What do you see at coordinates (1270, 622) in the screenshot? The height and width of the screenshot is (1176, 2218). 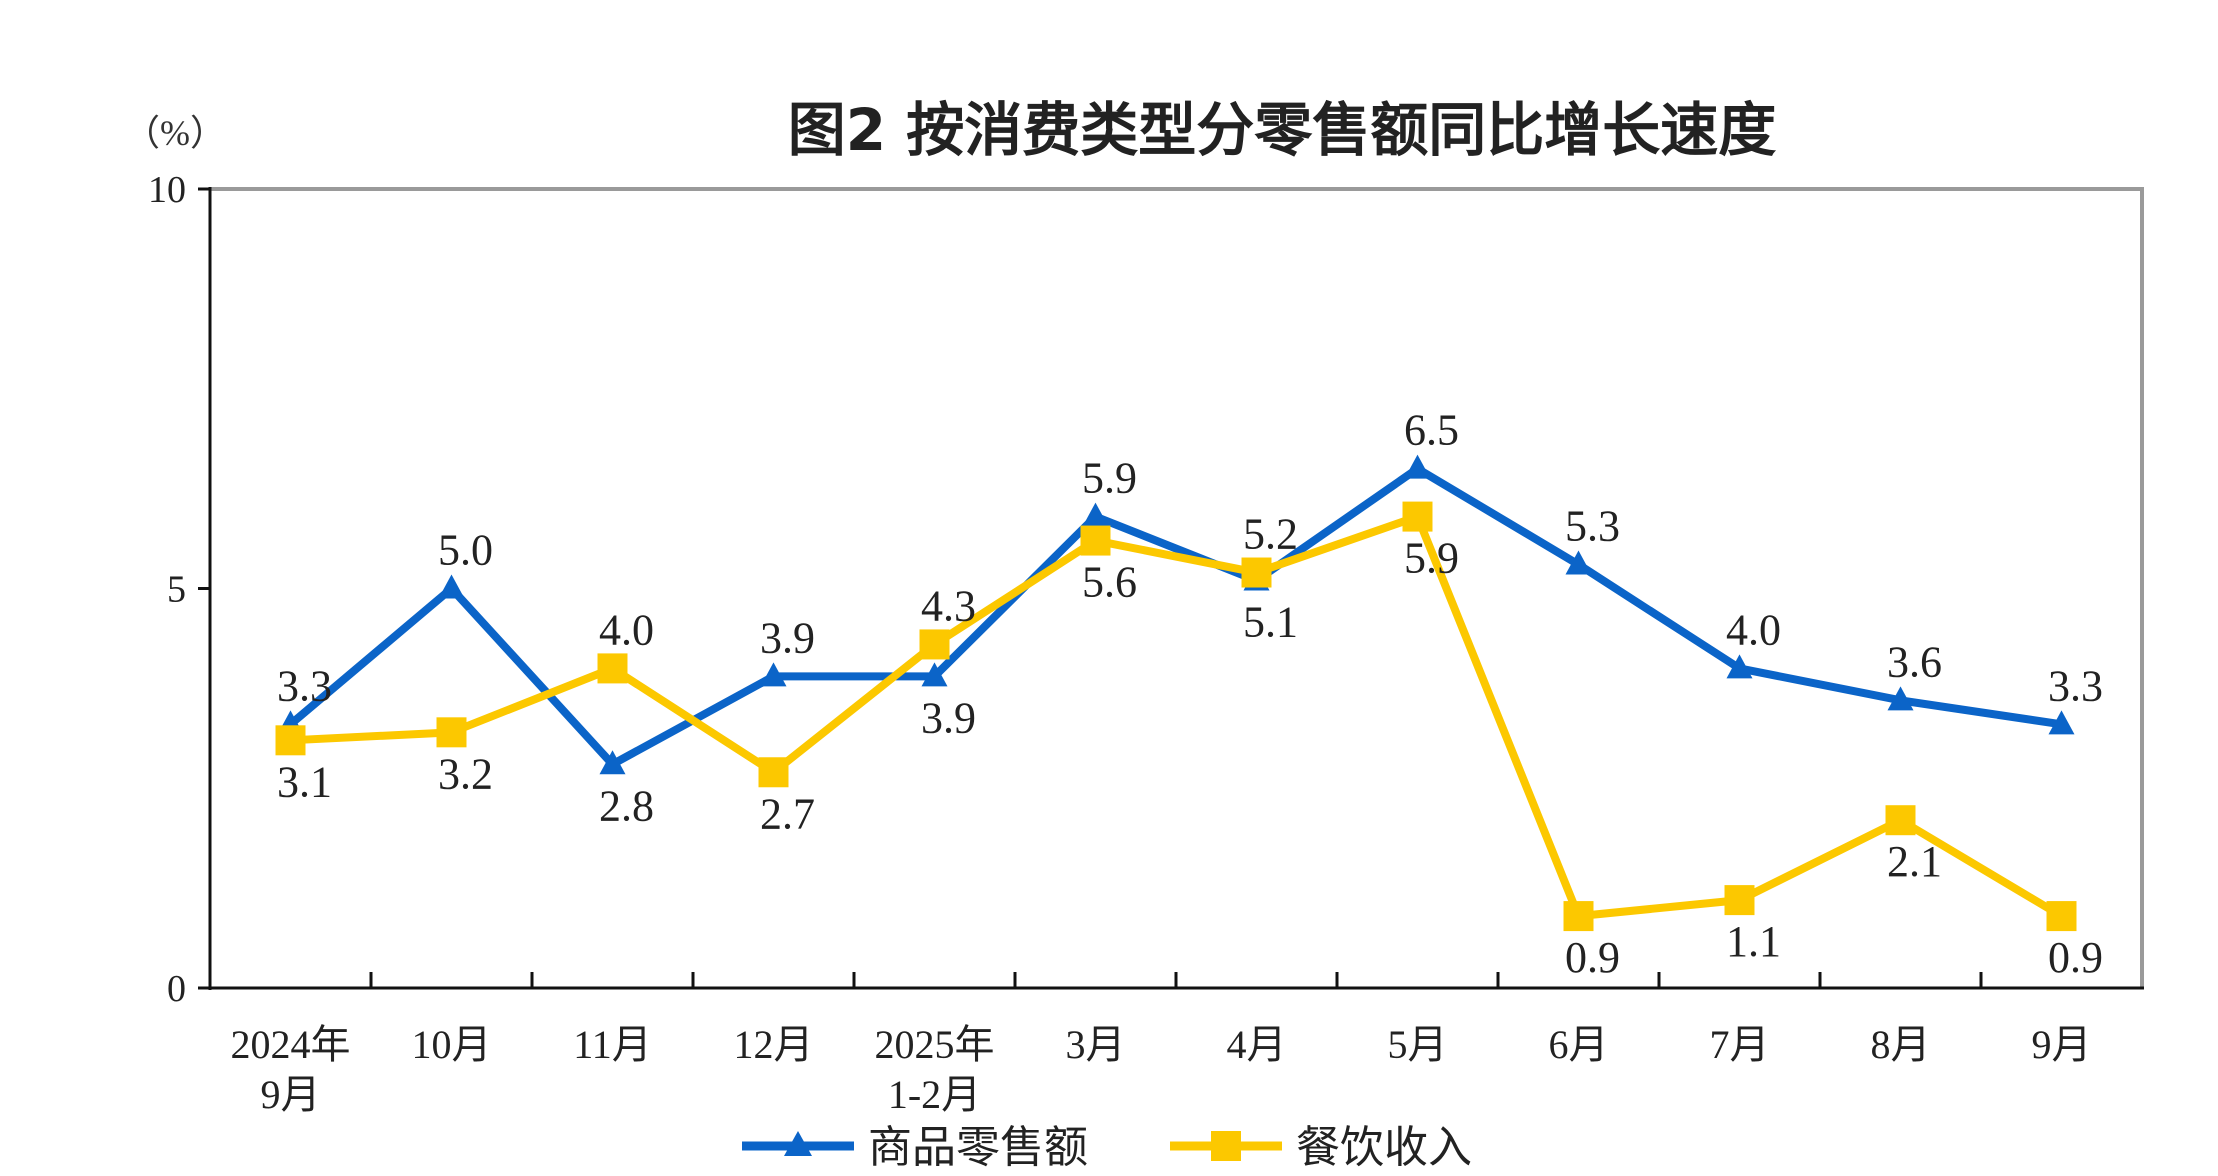 I see `data-label: 5.1` at bounding box center [1270, 622].